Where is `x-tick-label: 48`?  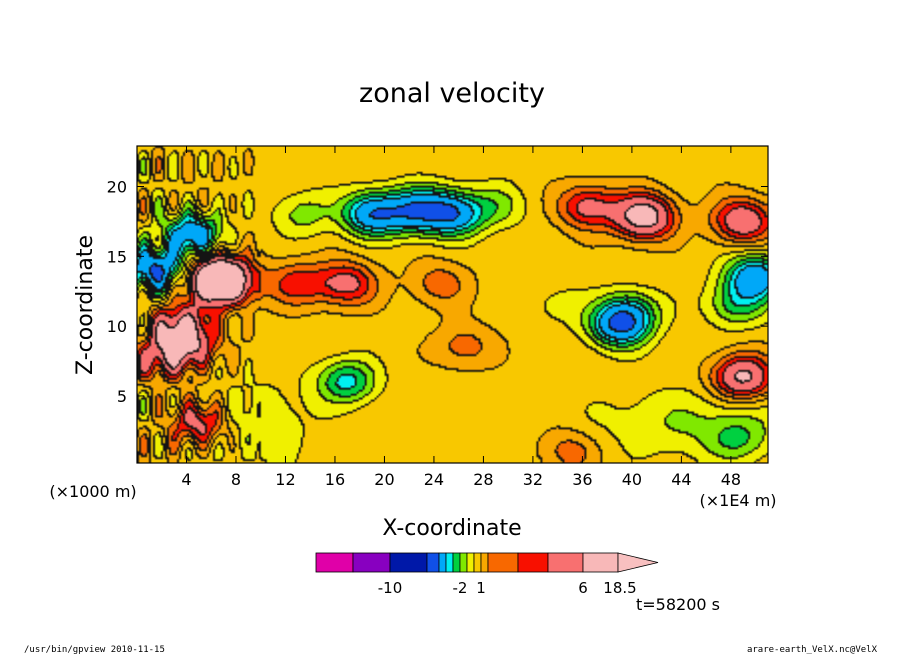
x-tick-label: 48 is located at coordinates (731, 479).